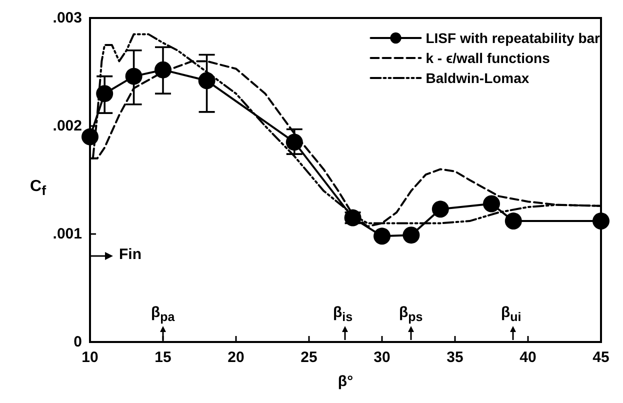  What do you see at coordinates (513, 38) in the screenshot?
I see `legend-label: LISF with repeatability bar` at bounding box center [513, 38].